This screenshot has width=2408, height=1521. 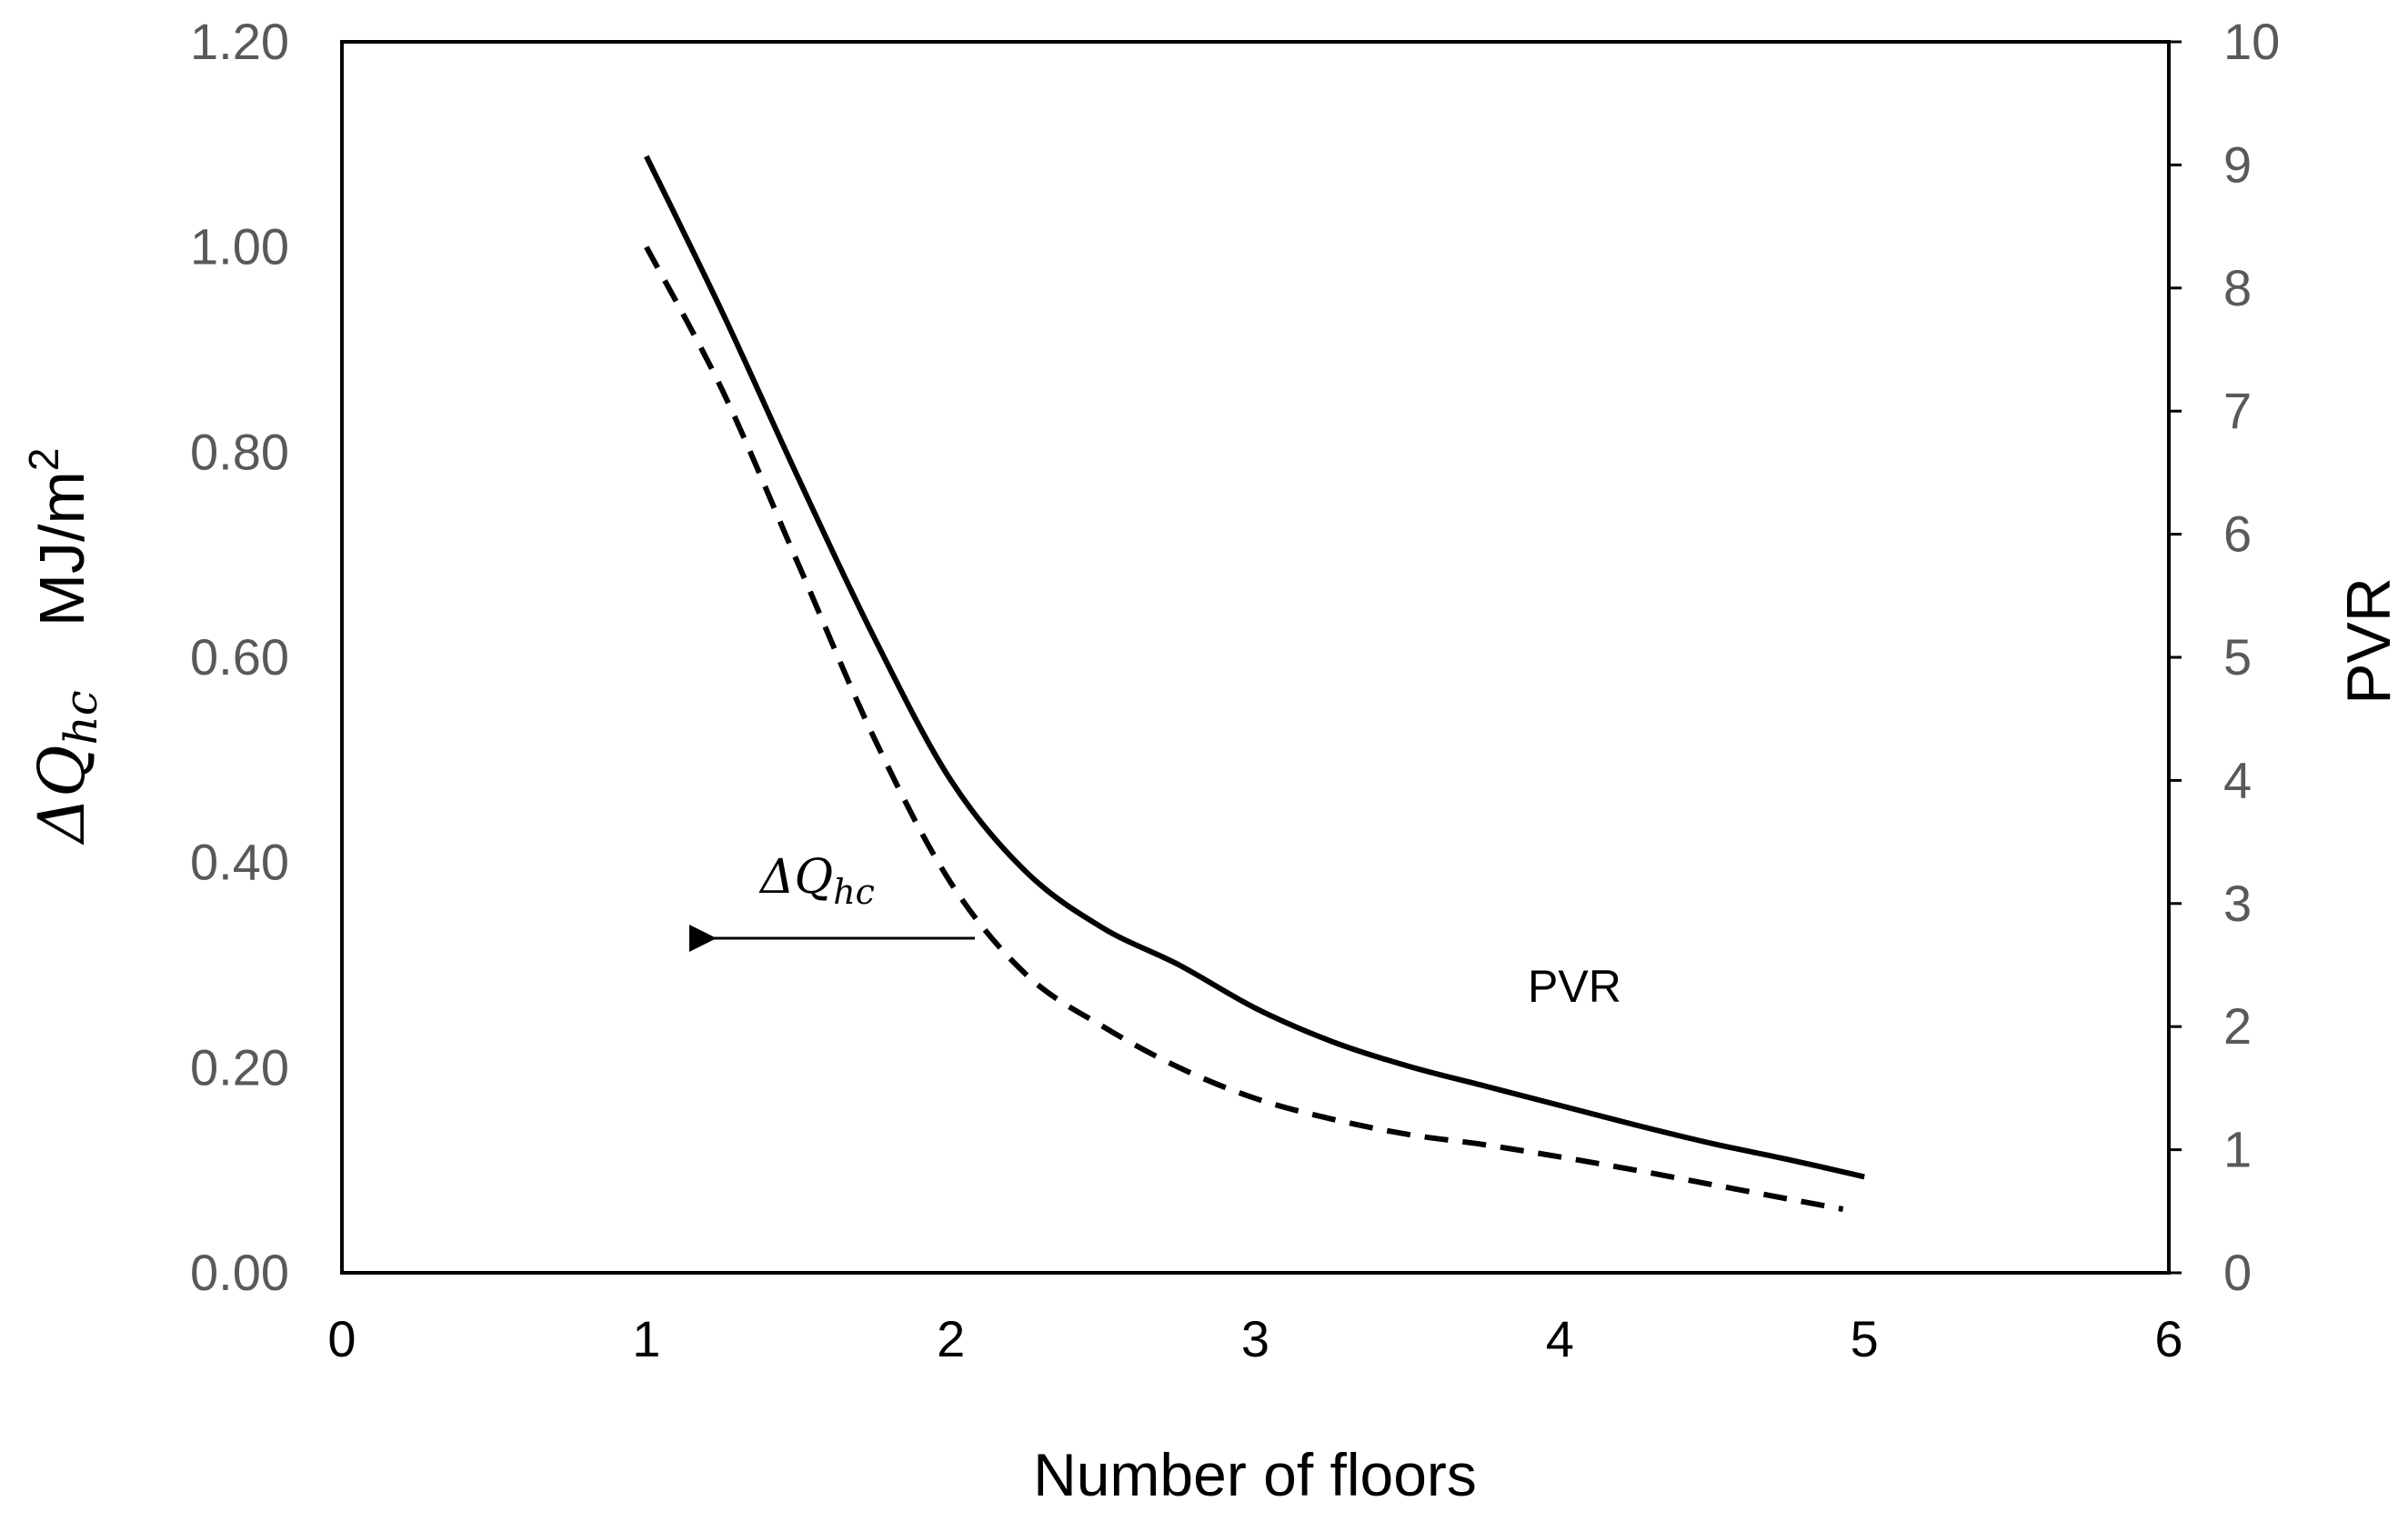 I want to click on right-tick-label: 4, so click(x=2237, y=779).